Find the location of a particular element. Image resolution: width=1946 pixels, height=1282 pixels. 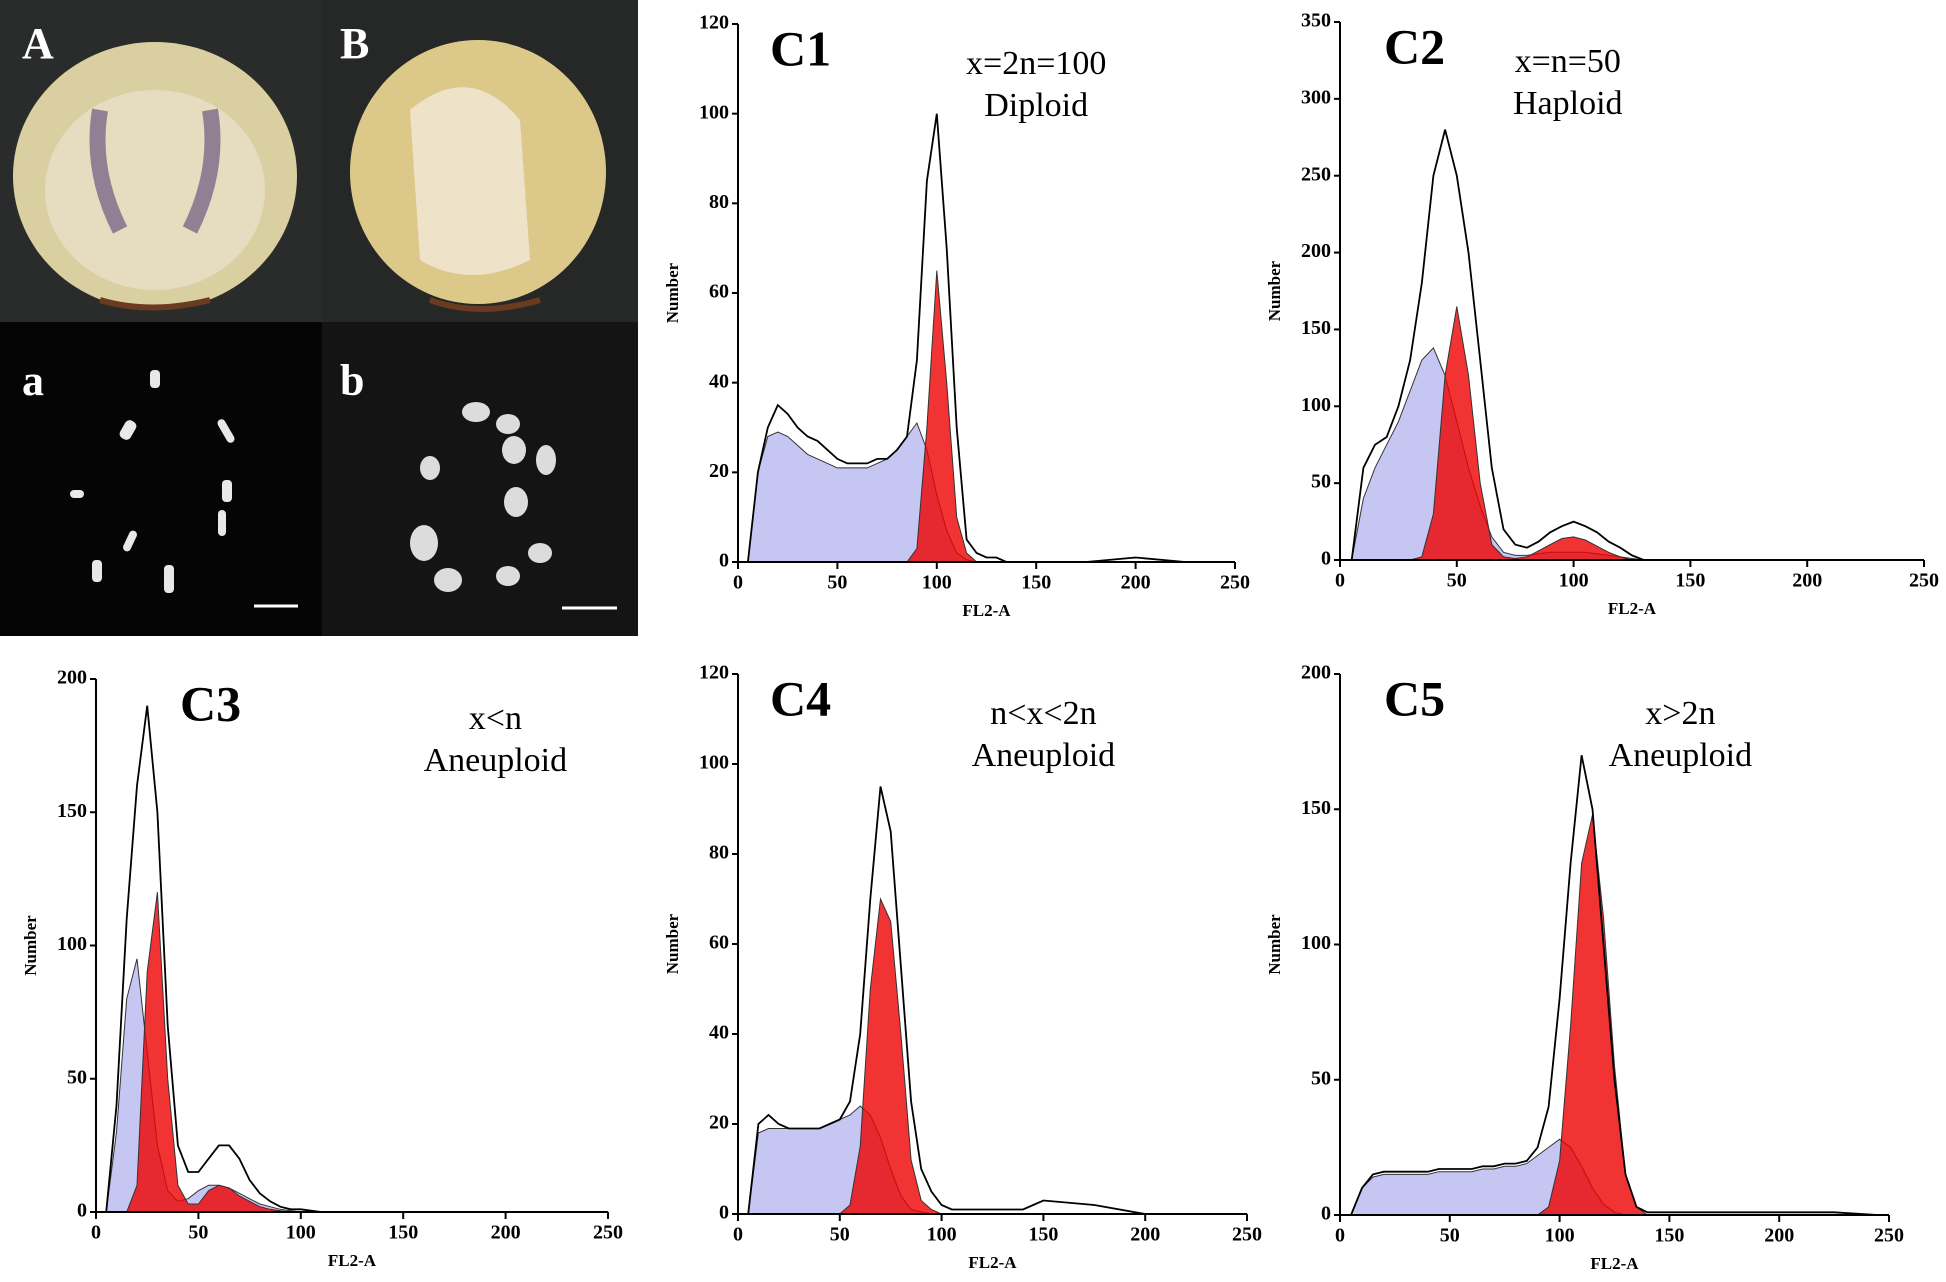

annotation: x>2n is located at coordinates (1680, 713).